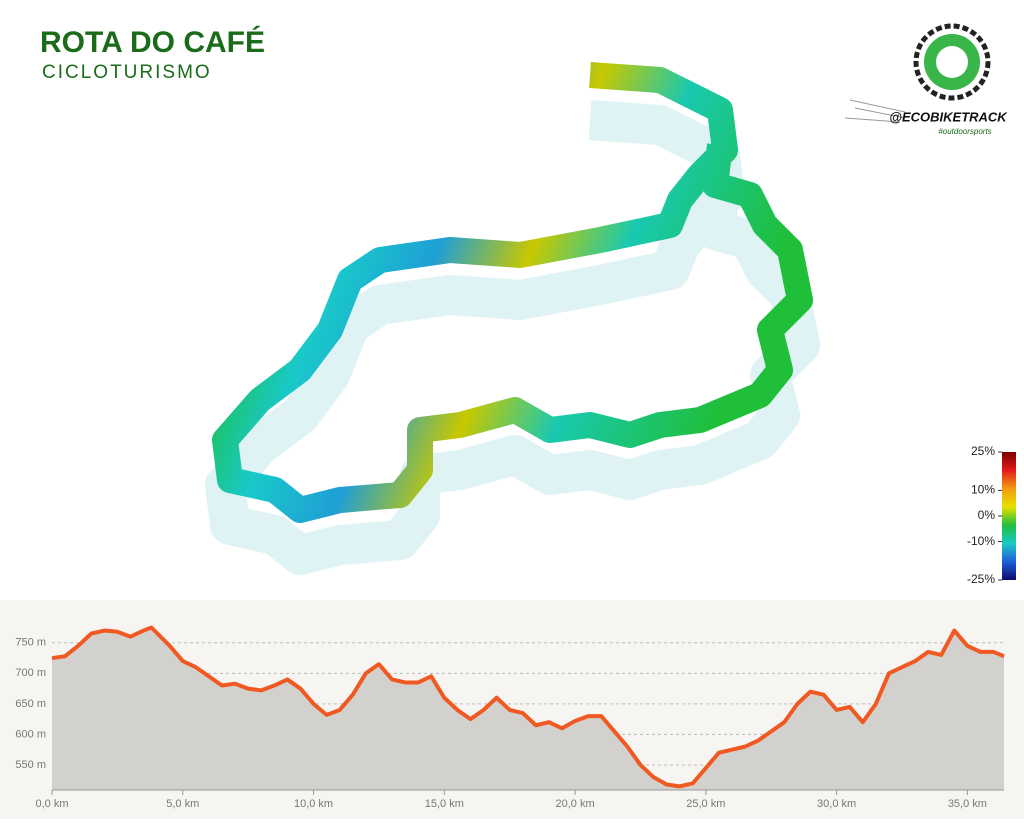  Describe the element at coordinates (983, 451) in the screenshot. I see `legend-label: 25%` at that location.